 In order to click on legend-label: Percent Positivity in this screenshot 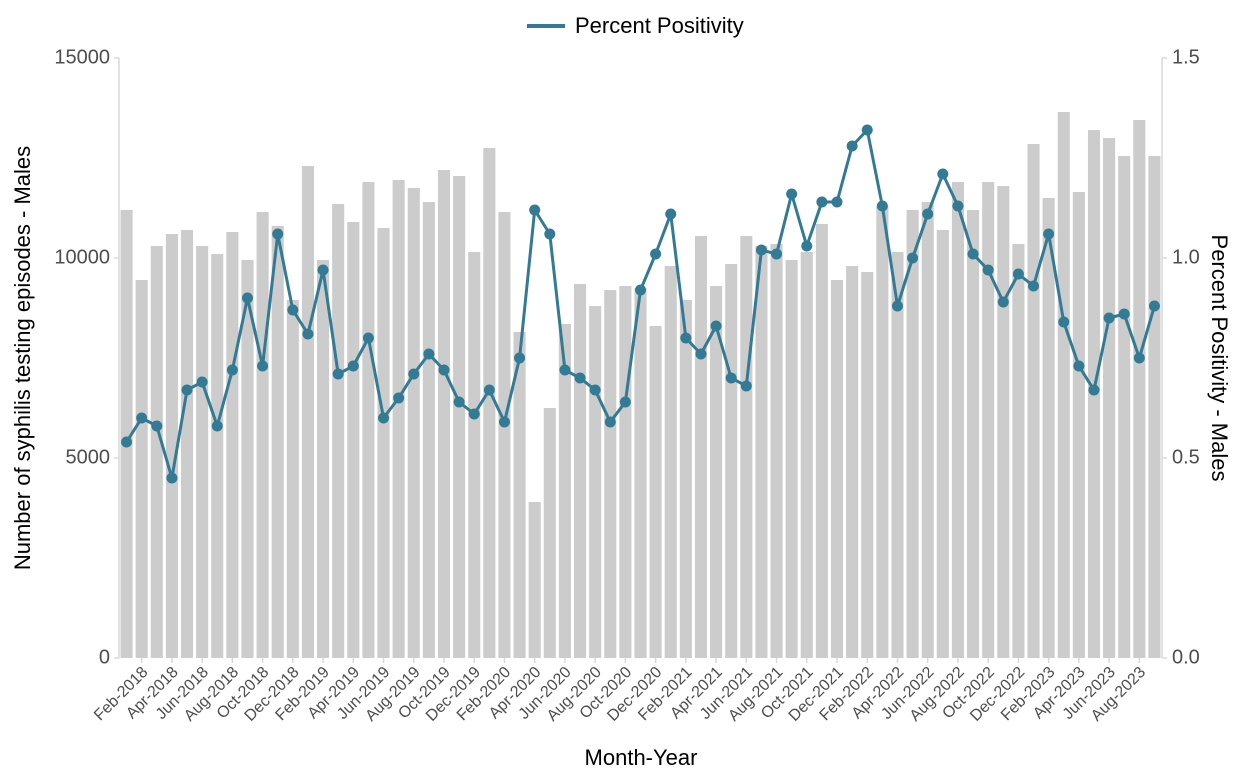, I will do `click(659, 25)`.